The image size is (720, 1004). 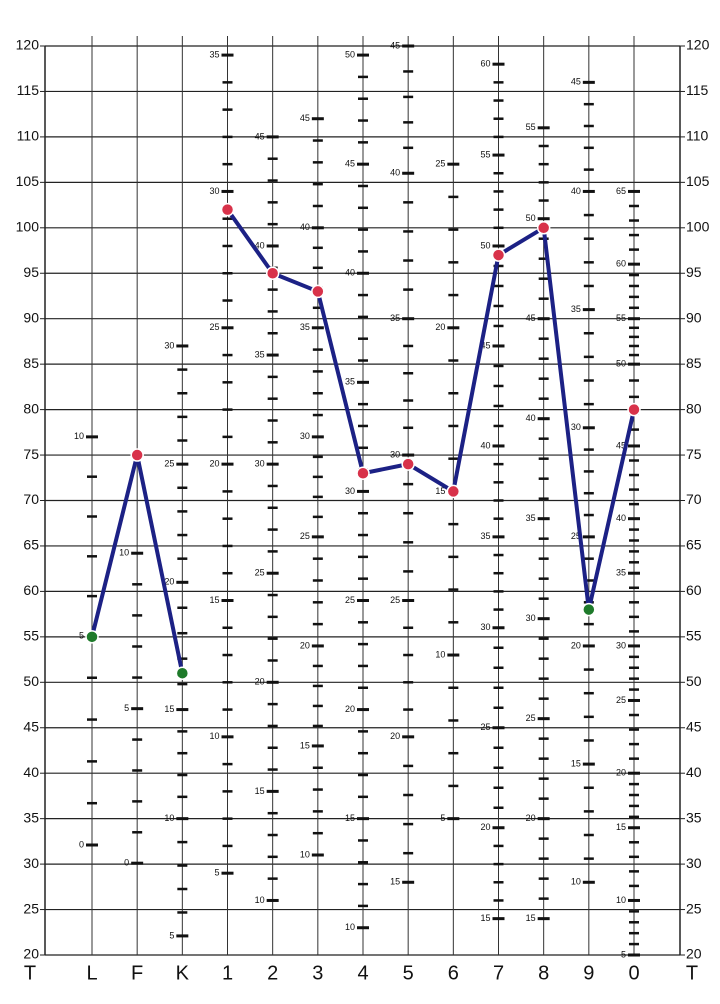 What do you see at coordinates (137, 973) in the screenshot?
I see `x-tick-label: F` at bounding box center [137, 973].